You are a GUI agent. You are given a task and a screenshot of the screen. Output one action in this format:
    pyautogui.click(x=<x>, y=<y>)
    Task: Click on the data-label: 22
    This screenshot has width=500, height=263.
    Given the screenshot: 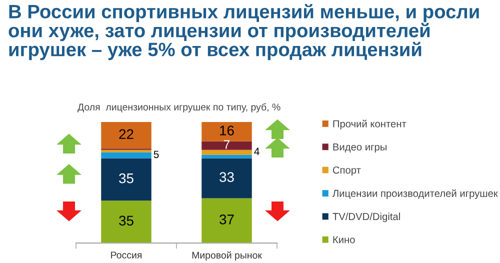 What is the action you would take?
    pyautogui.click(x=126, y=134)
    